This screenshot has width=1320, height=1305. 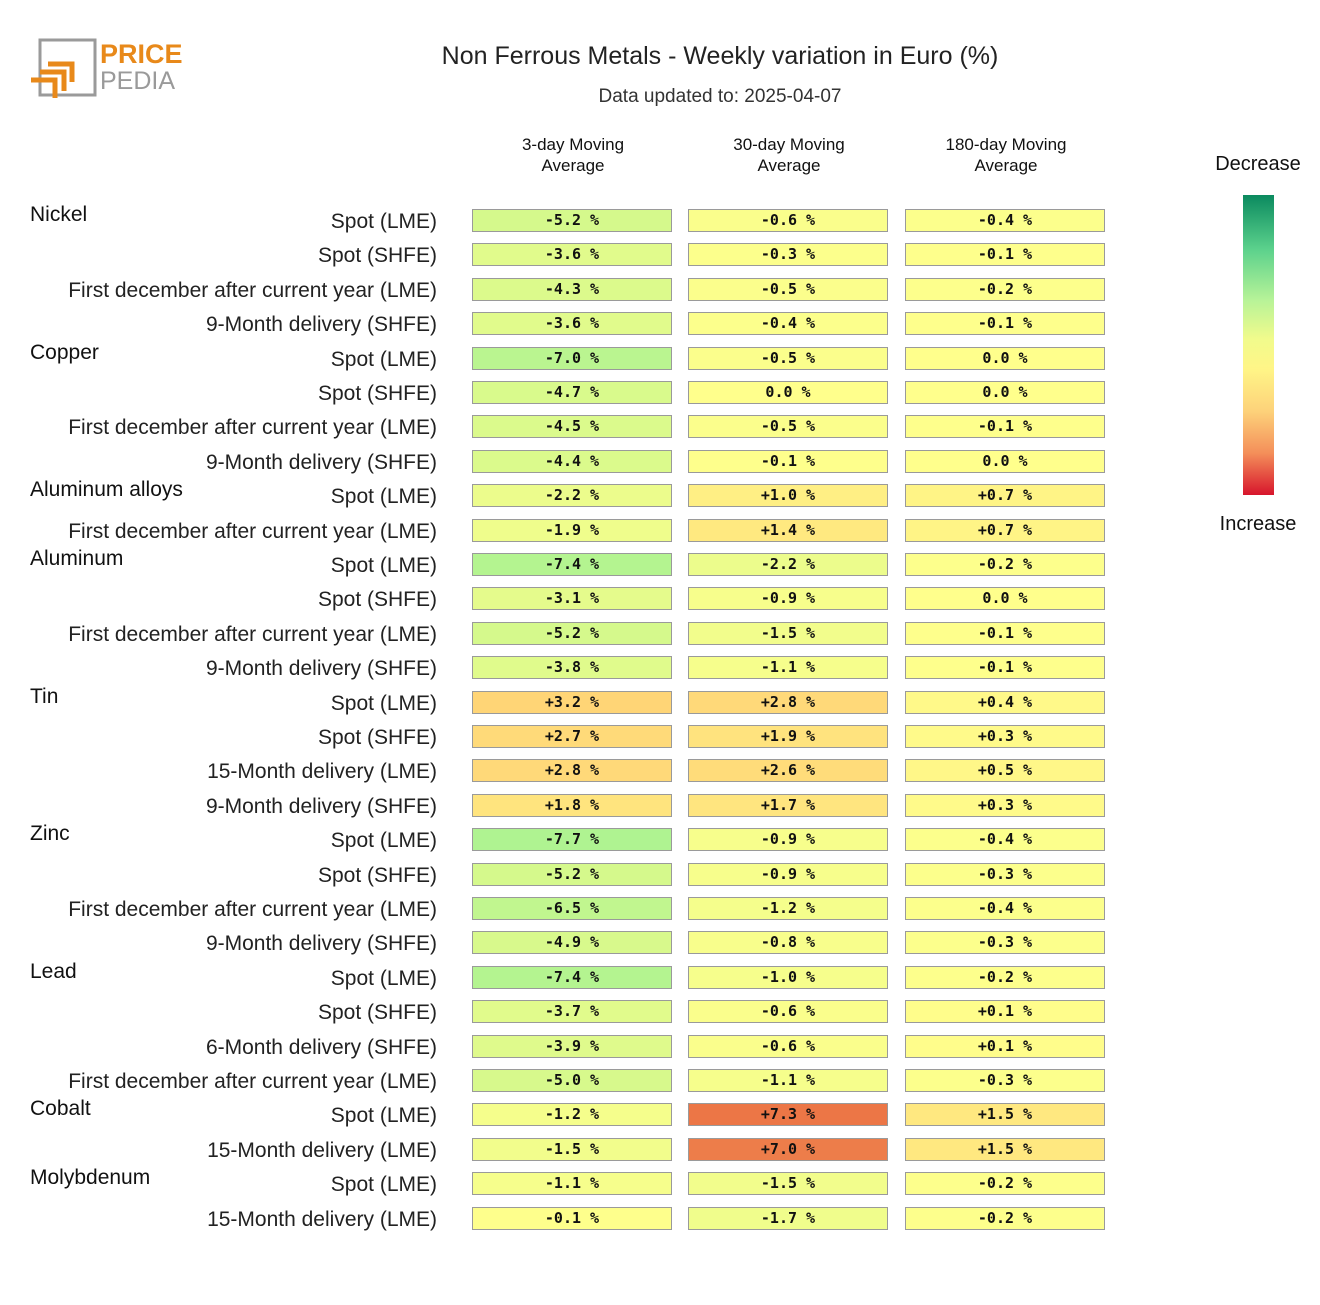 What do you see at coordinates (572, 702) in the screenshot?
I see `heatmap-cell: +3.2 %` at bounding box center [572, 702].